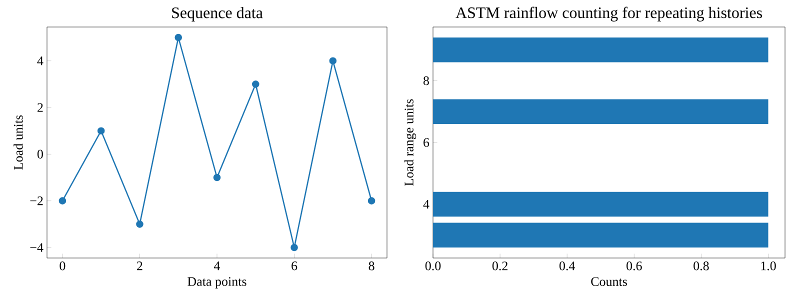 This screenshot has height=302, width=791. What do you see at coordinates (433, 266) in the screenshot?
I see `x-tick-label: 0.0` at bounding box center [433, 266].